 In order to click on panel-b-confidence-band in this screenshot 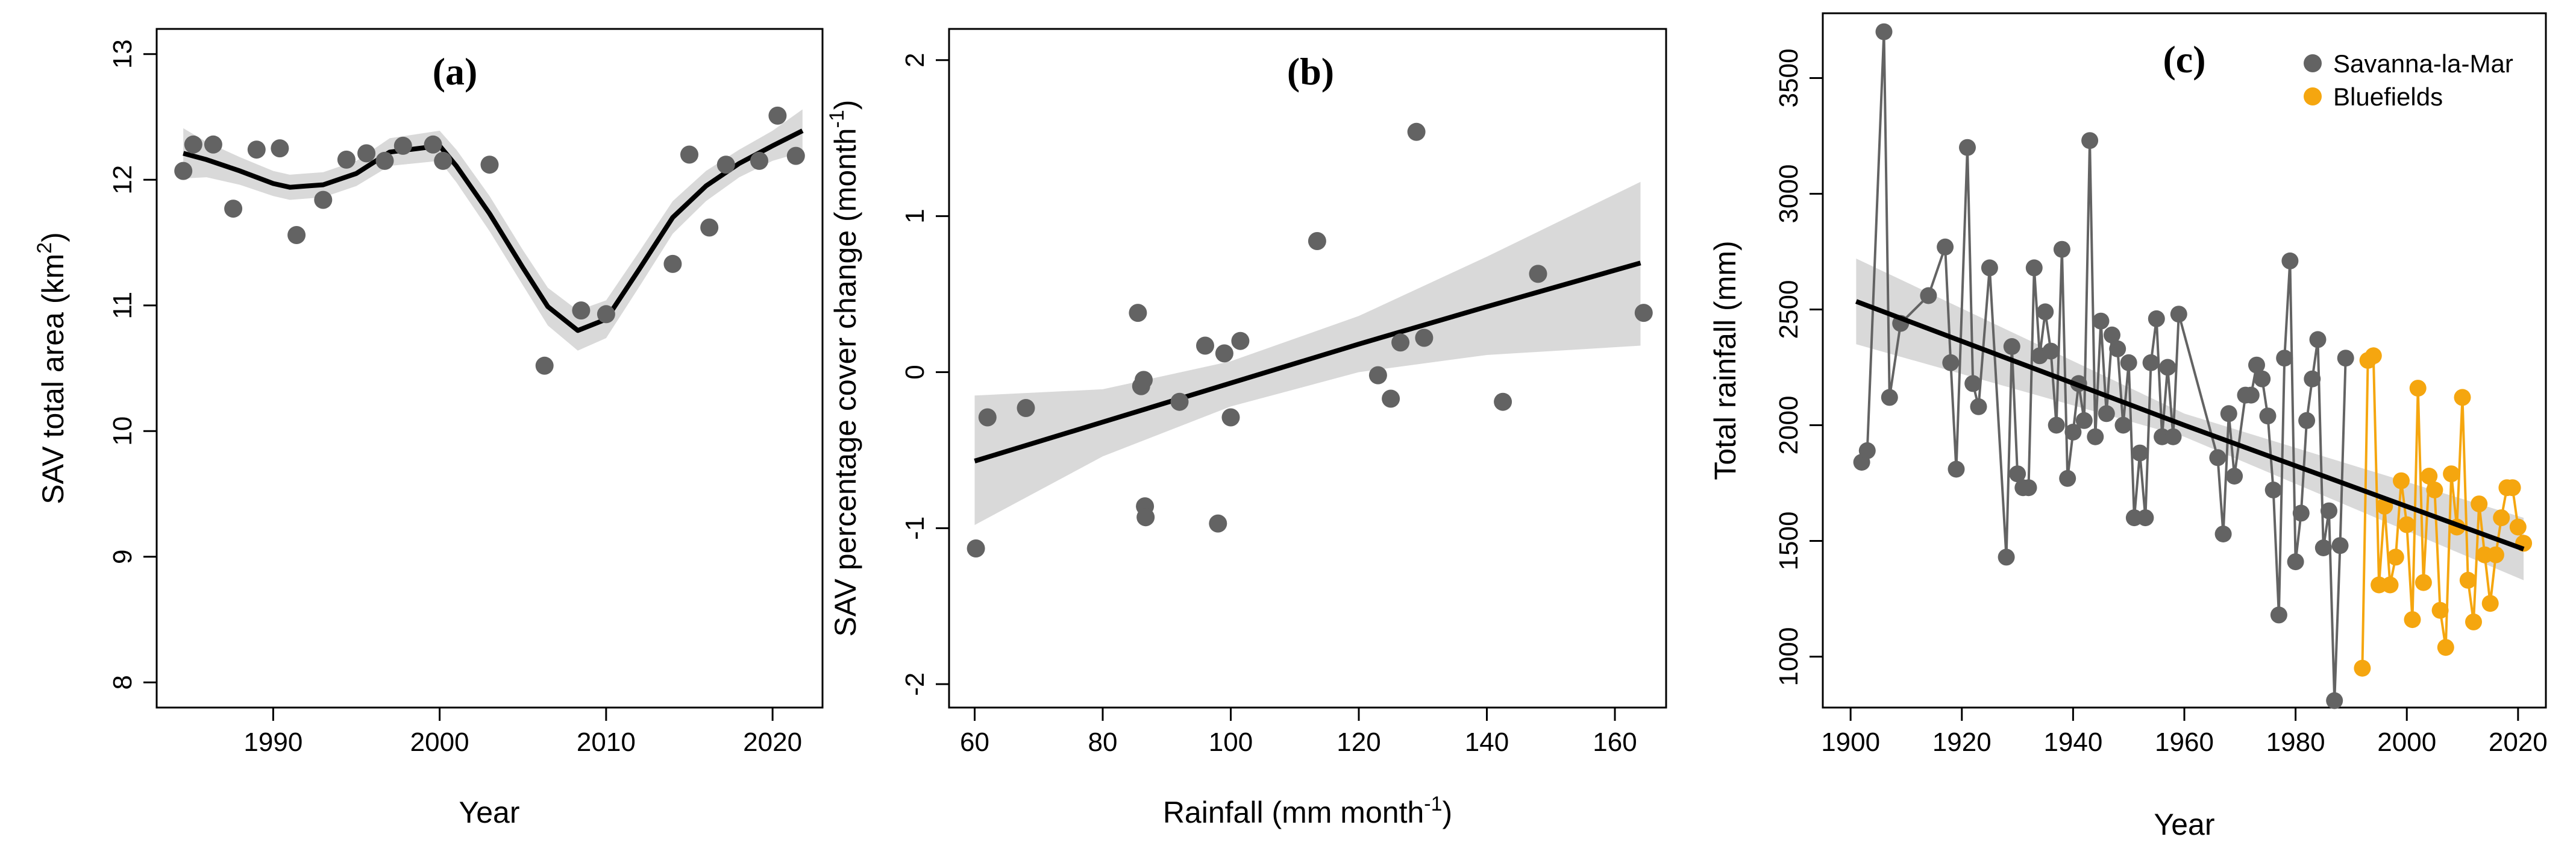, I will do `click(1307, 353)`.